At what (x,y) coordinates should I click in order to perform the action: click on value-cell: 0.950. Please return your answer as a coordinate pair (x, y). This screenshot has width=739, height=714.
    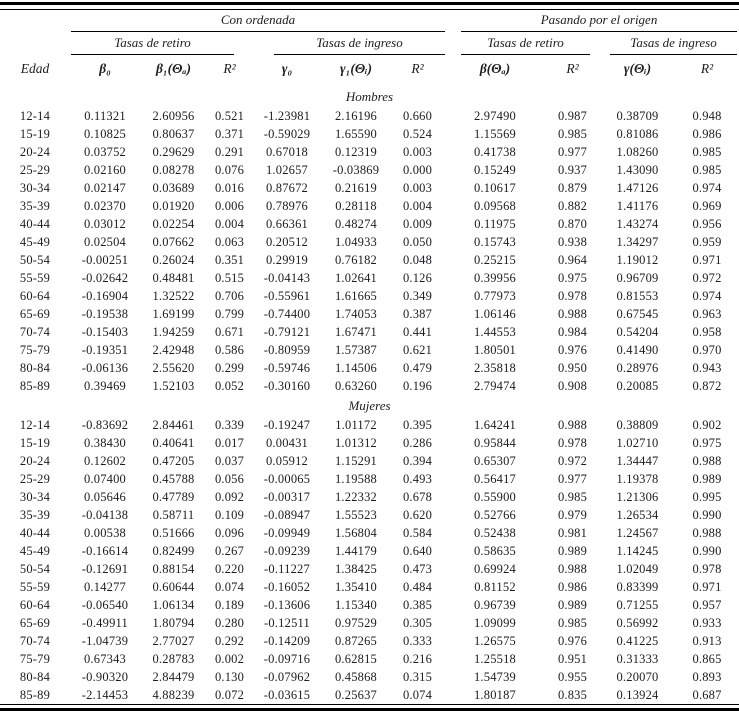
    Looking at the image, I should click on (572, 367).